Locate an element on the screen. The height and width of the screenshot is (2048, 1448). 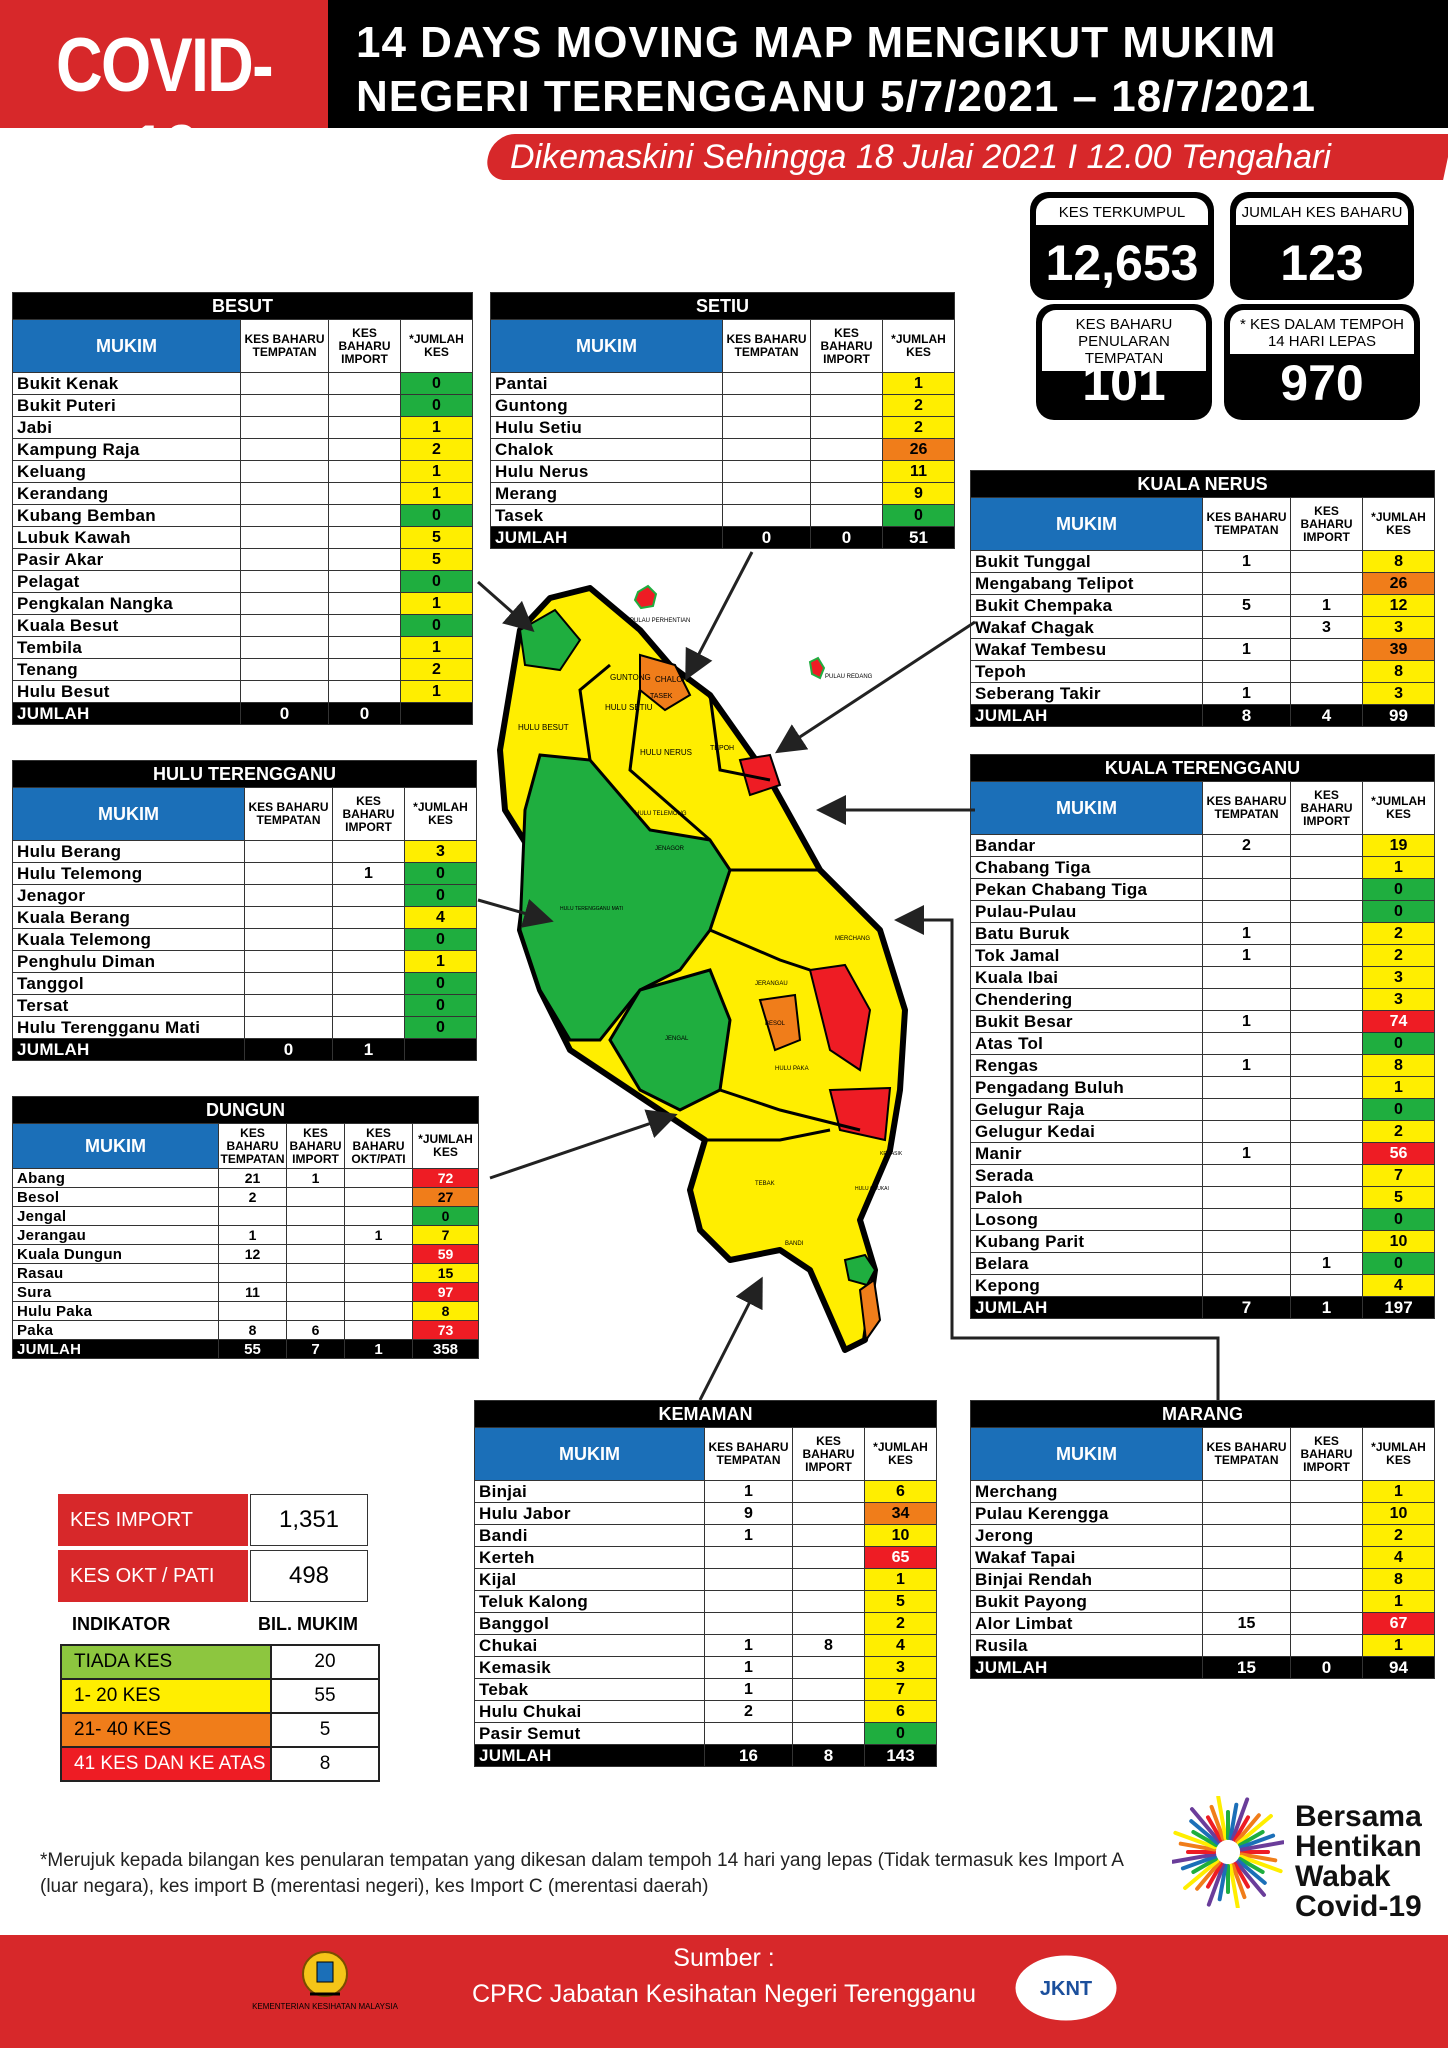
table-row: Hulu Setiu 2 is located at coordinates (723, 427).